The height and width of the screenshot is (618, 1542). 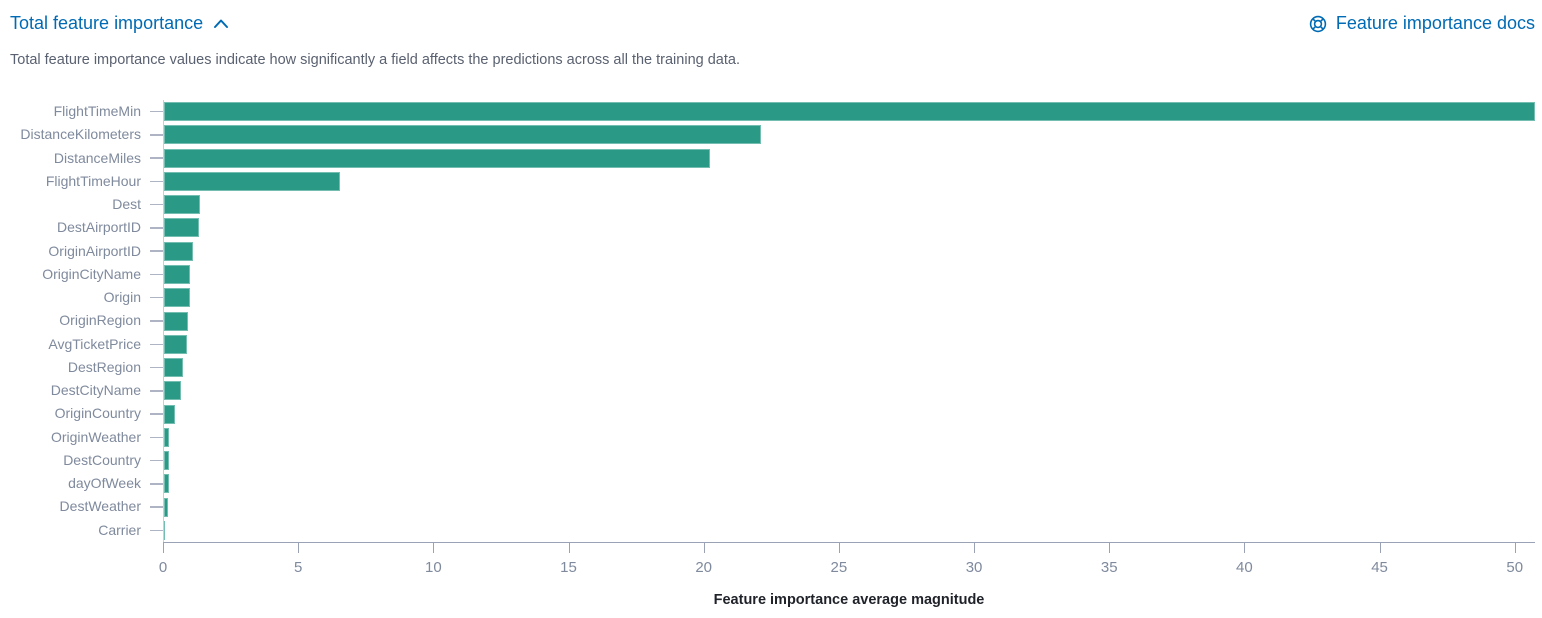 What do you see at coordinates (91, 273) in the screenshot?
I see `category-label: OriginCityName` at bounding box center [91, 273].